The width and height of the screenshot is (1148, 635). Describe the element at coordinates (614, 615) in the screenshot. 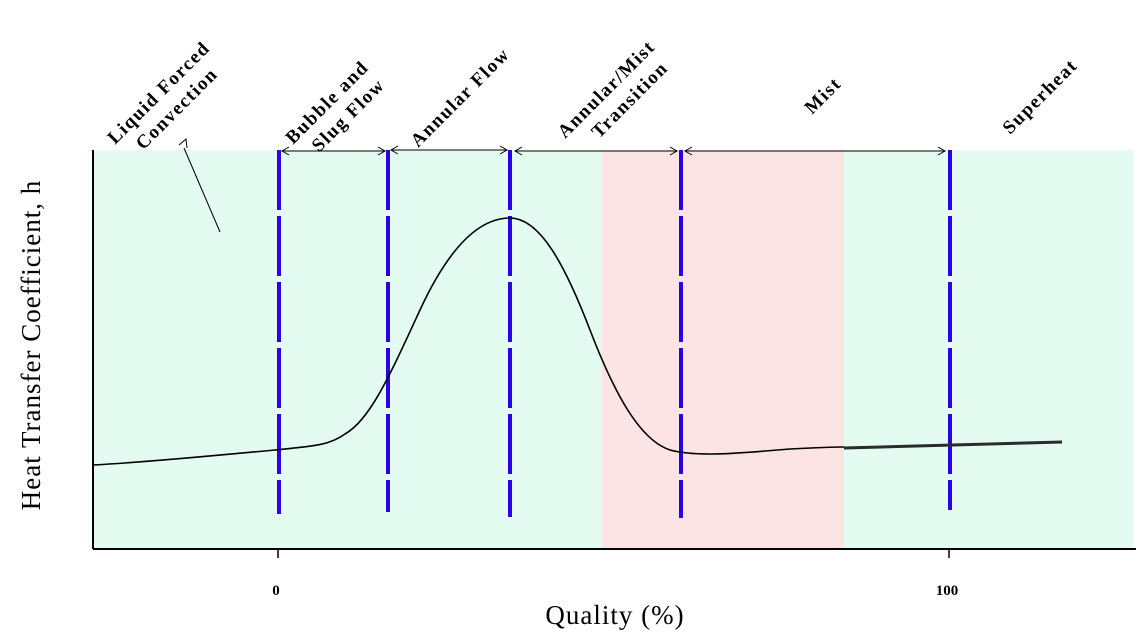

I see `x-axis-title: Quality (%)` at that location.